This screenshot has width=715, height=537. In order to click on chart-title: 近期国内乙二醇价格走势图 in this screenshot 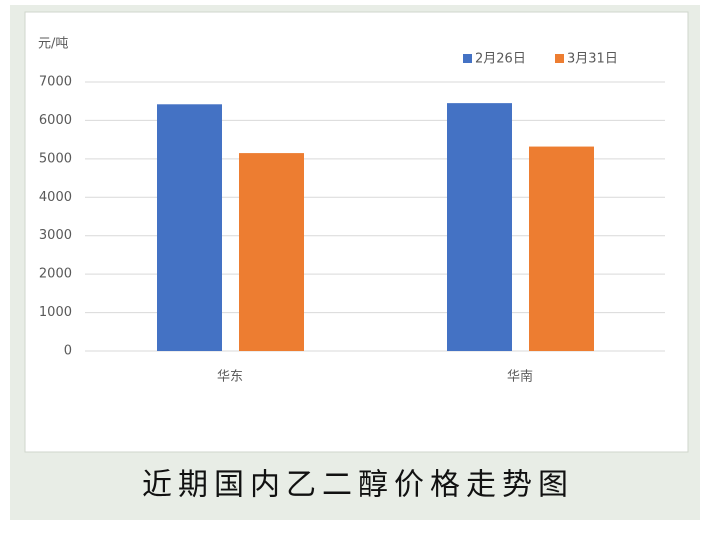, I will do `click(358, 485)`.